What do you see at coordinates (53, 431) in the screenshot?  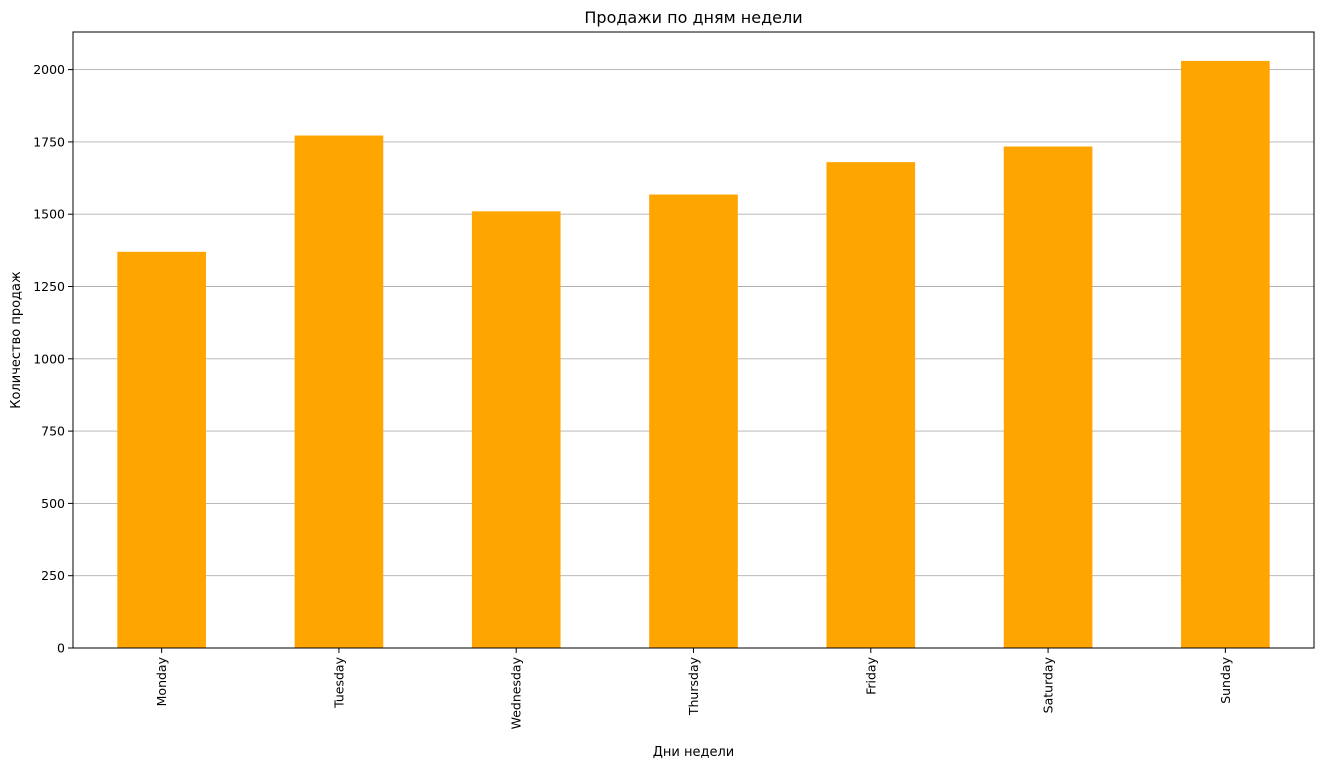 I see `y-tick-label: 750` at bounding box center [53, 431].